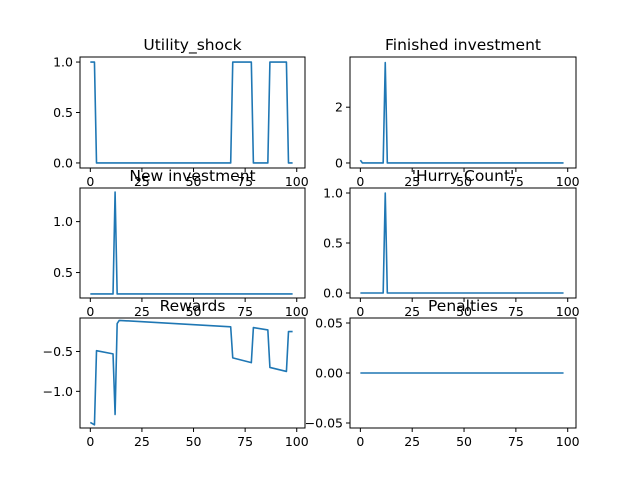 This screenshot has width=640, height=480. What do you see at coordinates (329, 323) in the screenshot?
I see `y-tick-label: 0.05` at bounding box center [329, 323].